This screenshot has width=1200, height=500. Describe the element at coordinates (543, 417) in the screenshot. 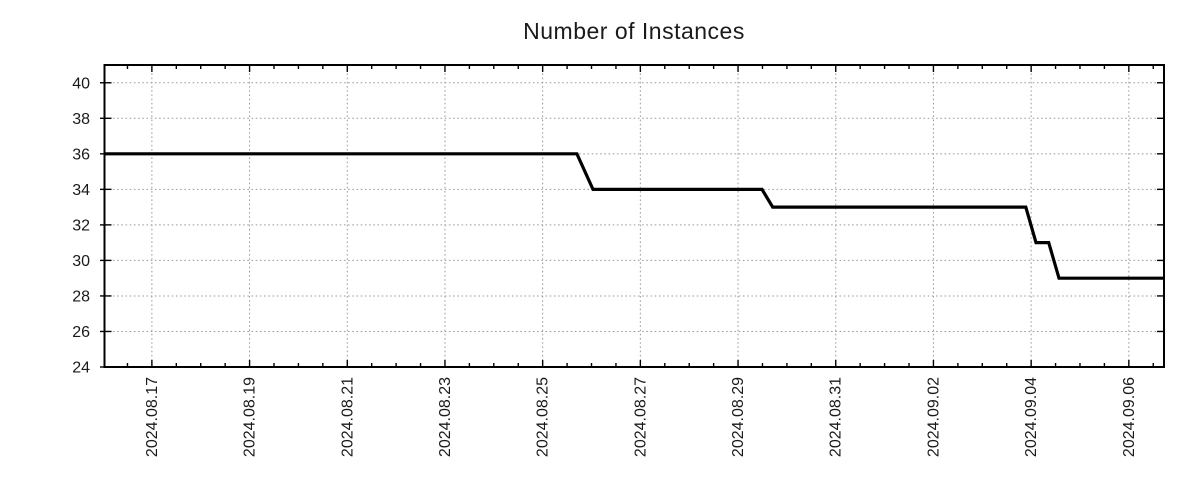

I see `x-axis-tick-label: 2024.08.25` at that location.